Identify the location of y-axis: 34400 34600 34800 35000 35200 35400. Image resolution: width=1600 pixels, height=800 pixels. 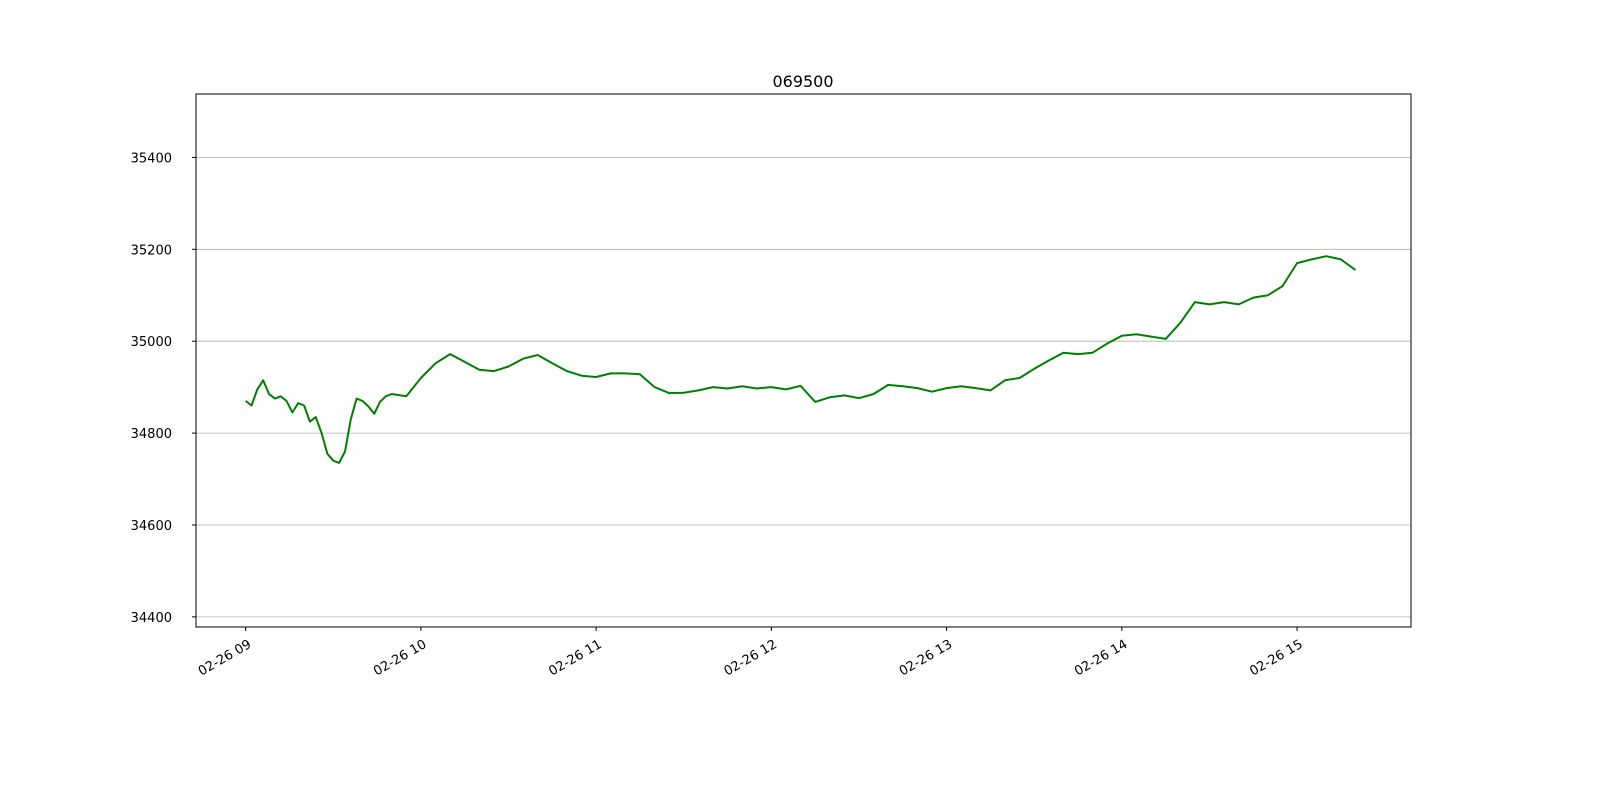
(163, 388).